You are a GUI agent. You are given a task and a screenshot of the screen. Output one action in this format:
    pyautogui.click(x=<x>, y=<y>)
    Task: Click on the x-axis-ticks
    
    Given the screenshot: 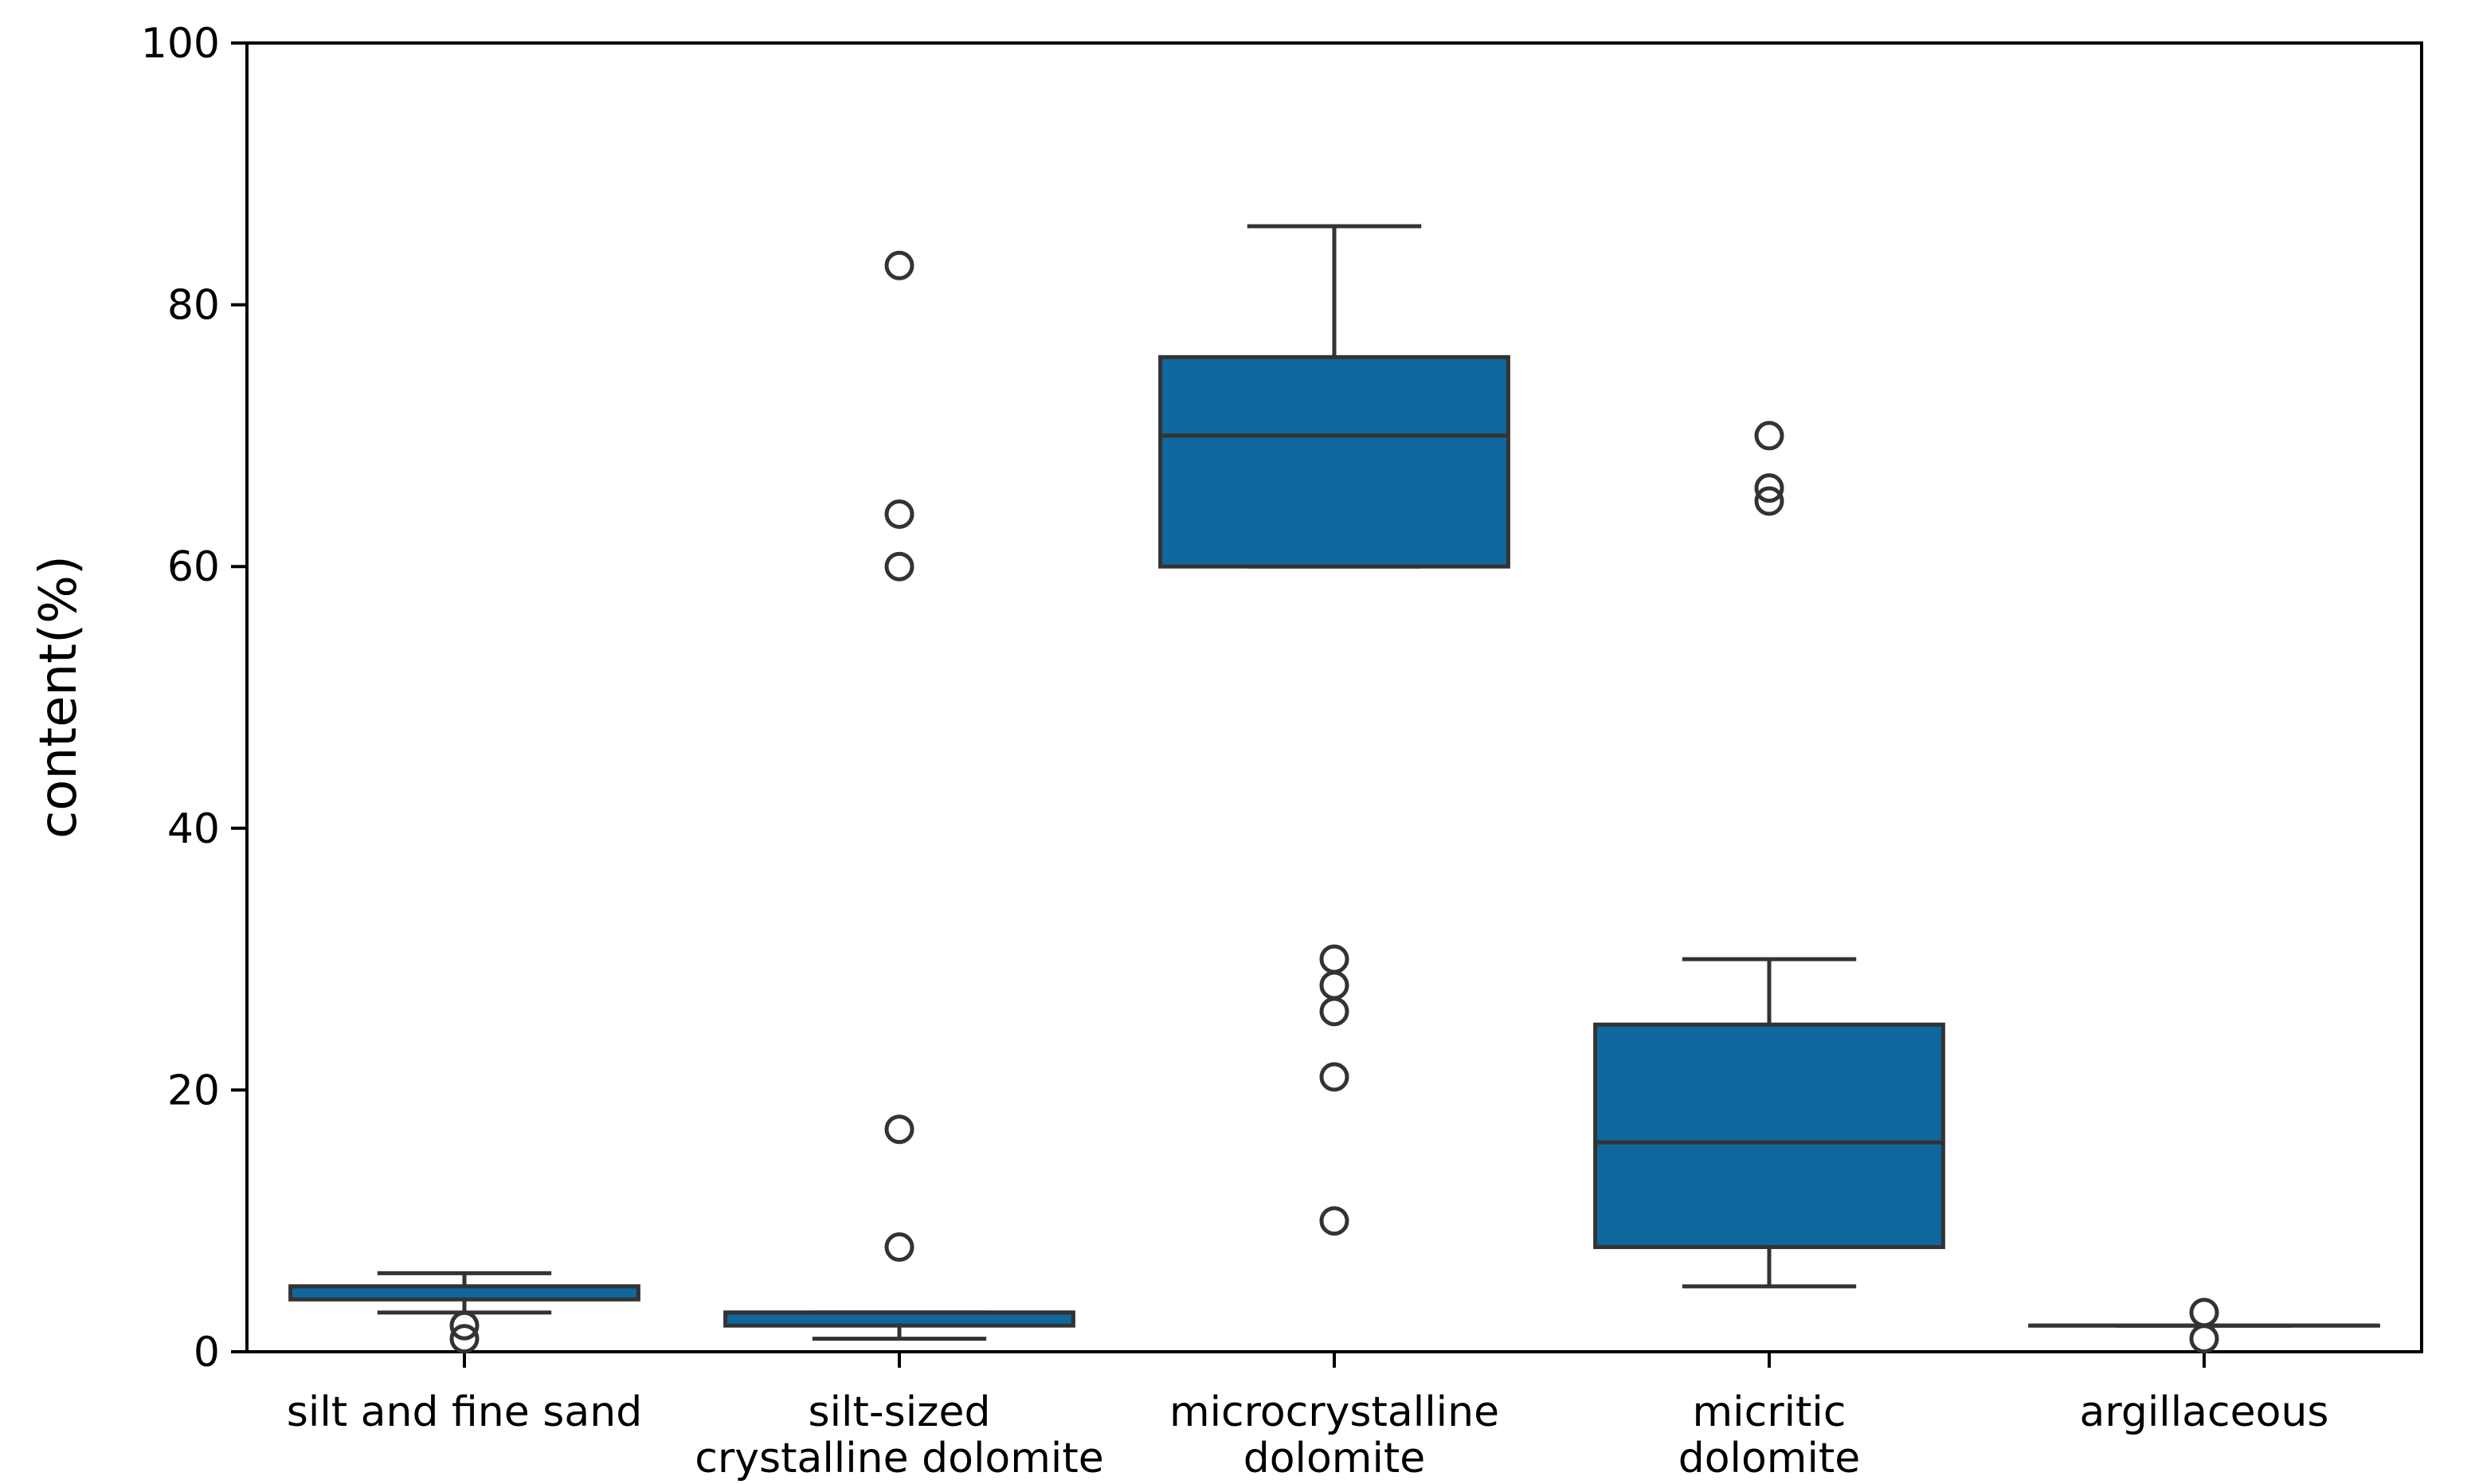 What is the action you would take?
    pyautogui.click(x=1334, y=1360)
    